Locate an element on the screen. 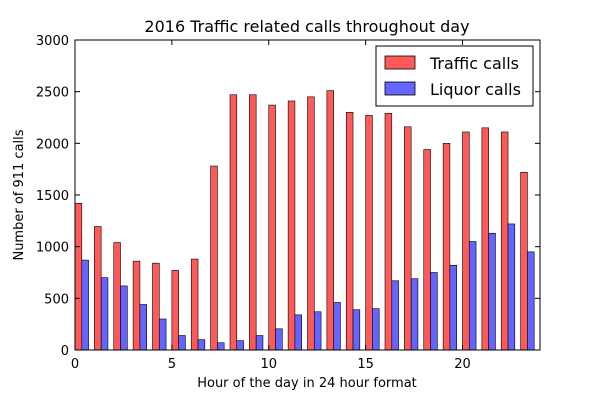 Image resolution: width=600 pixels, height=400 pixels. x-tick-label-15: 15 is located at coordinates (365, 364).